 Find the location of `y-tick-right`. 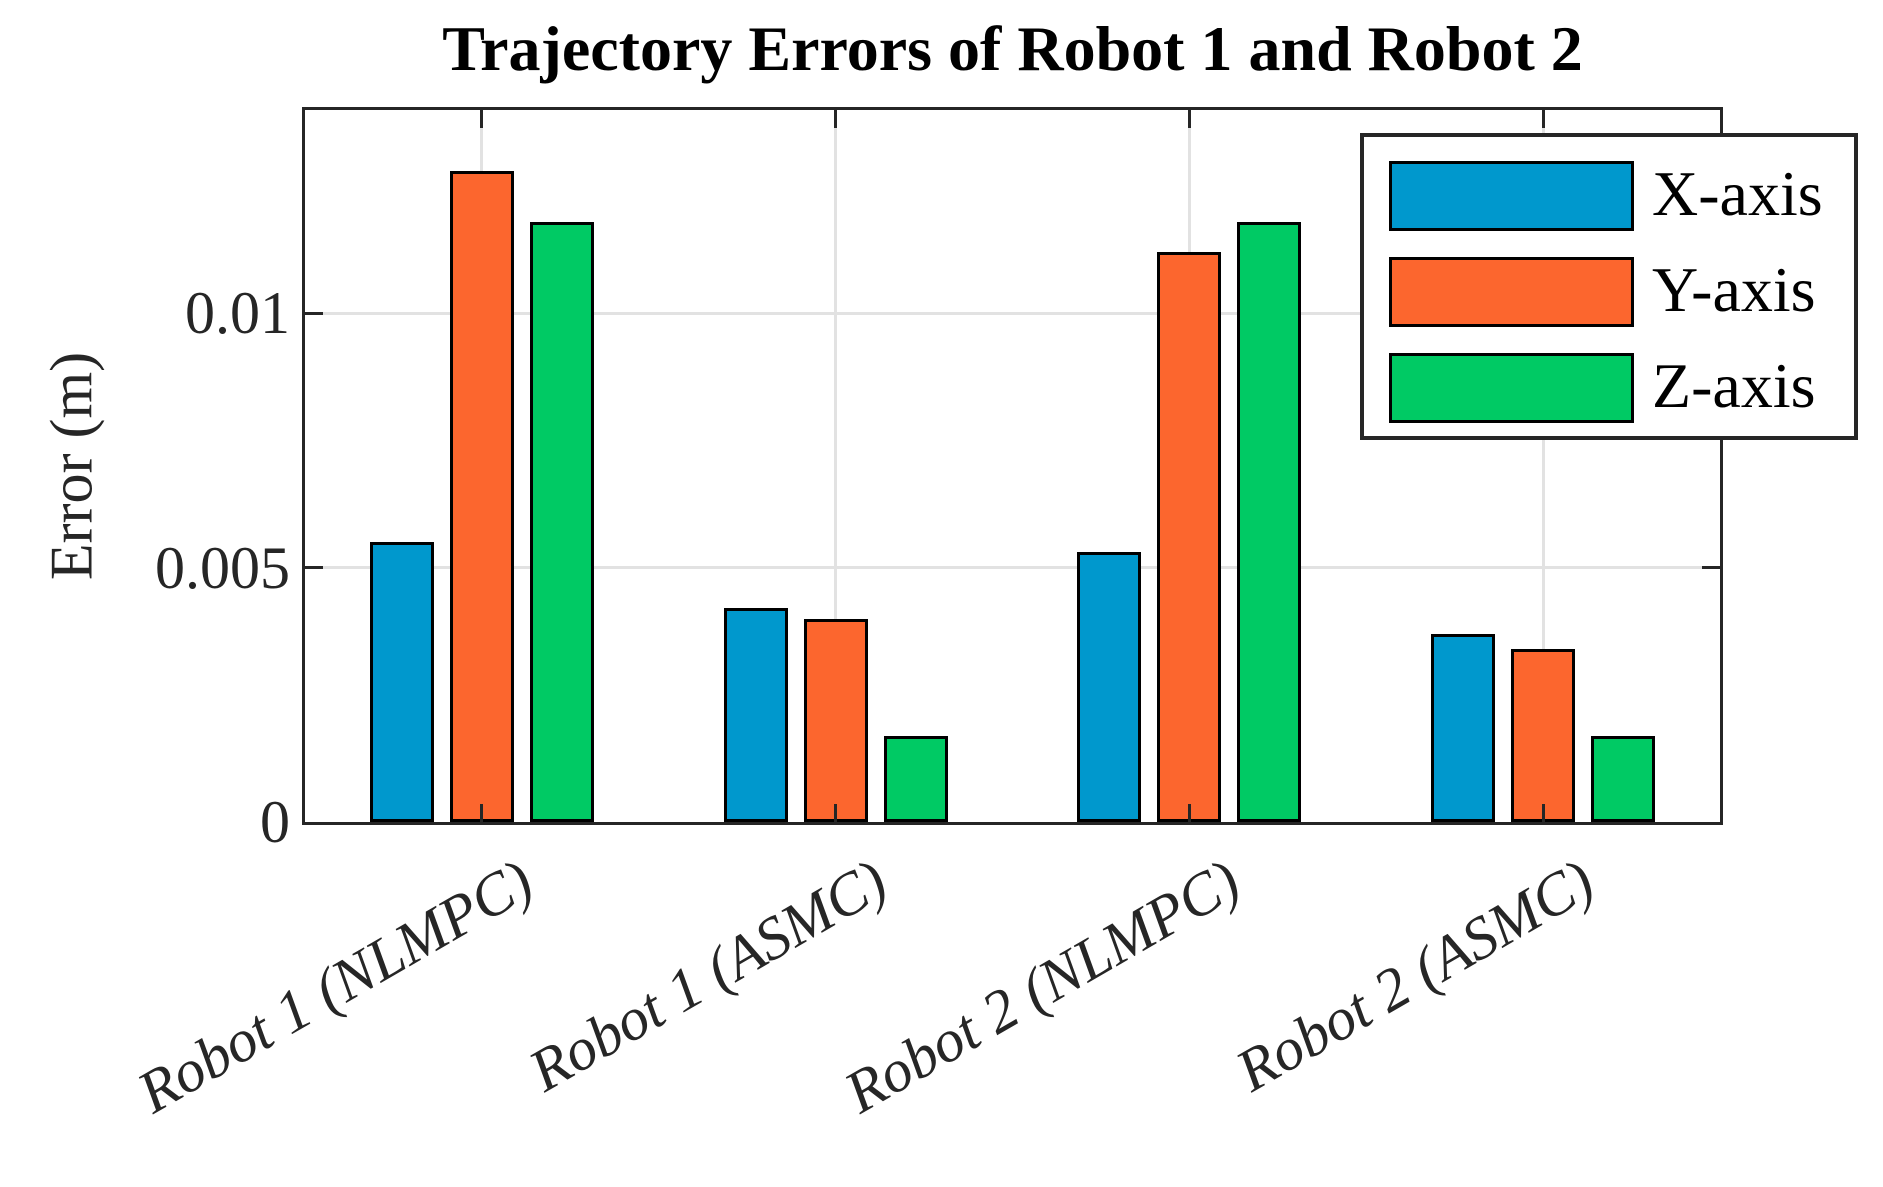

y-tick-right is located at coordinates (1711, 568).